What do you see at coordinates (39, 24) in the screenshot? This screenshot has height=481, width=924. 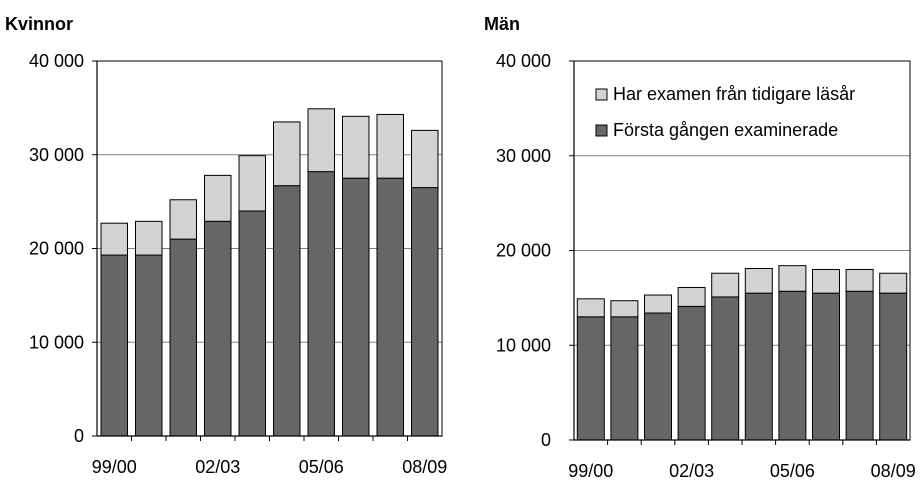 I see `chart-title-kvinnor: Kvinnor` at bounding box center [39, 24].